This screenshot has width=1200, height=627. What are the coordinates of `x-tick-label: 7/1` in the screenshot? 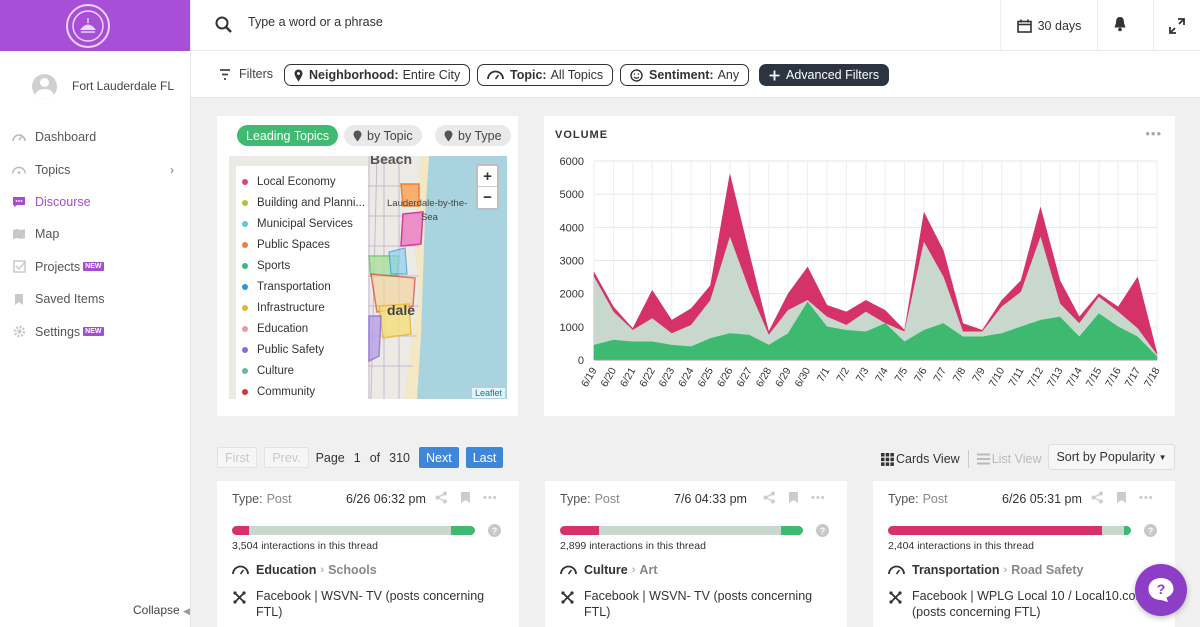 It's located at (824, 374).